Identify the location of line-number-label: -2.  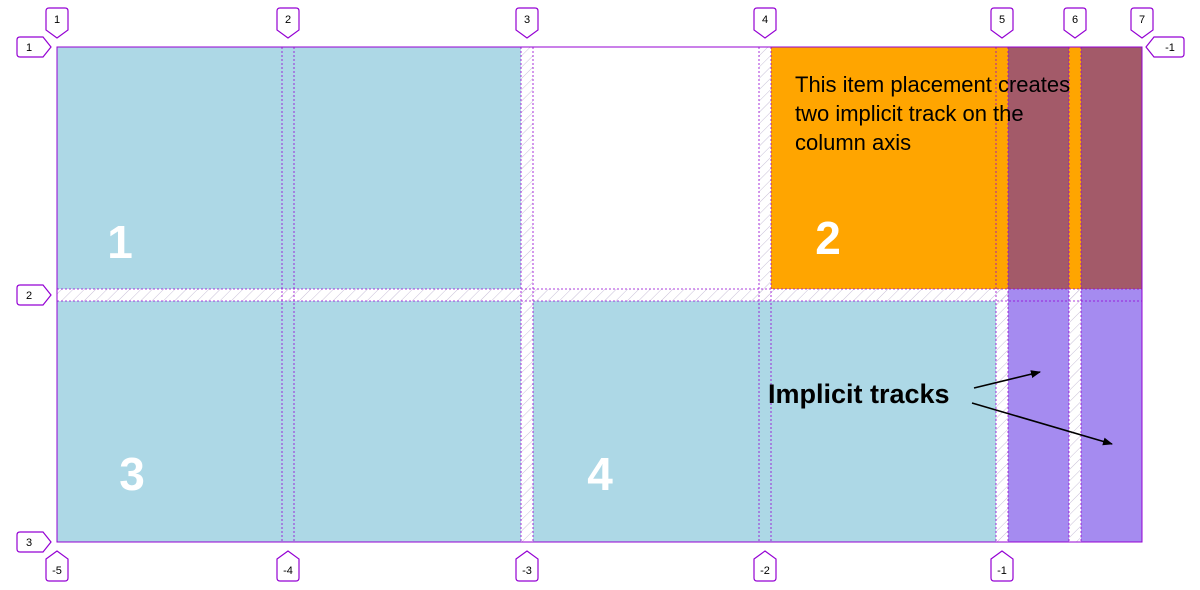
(765, 571).